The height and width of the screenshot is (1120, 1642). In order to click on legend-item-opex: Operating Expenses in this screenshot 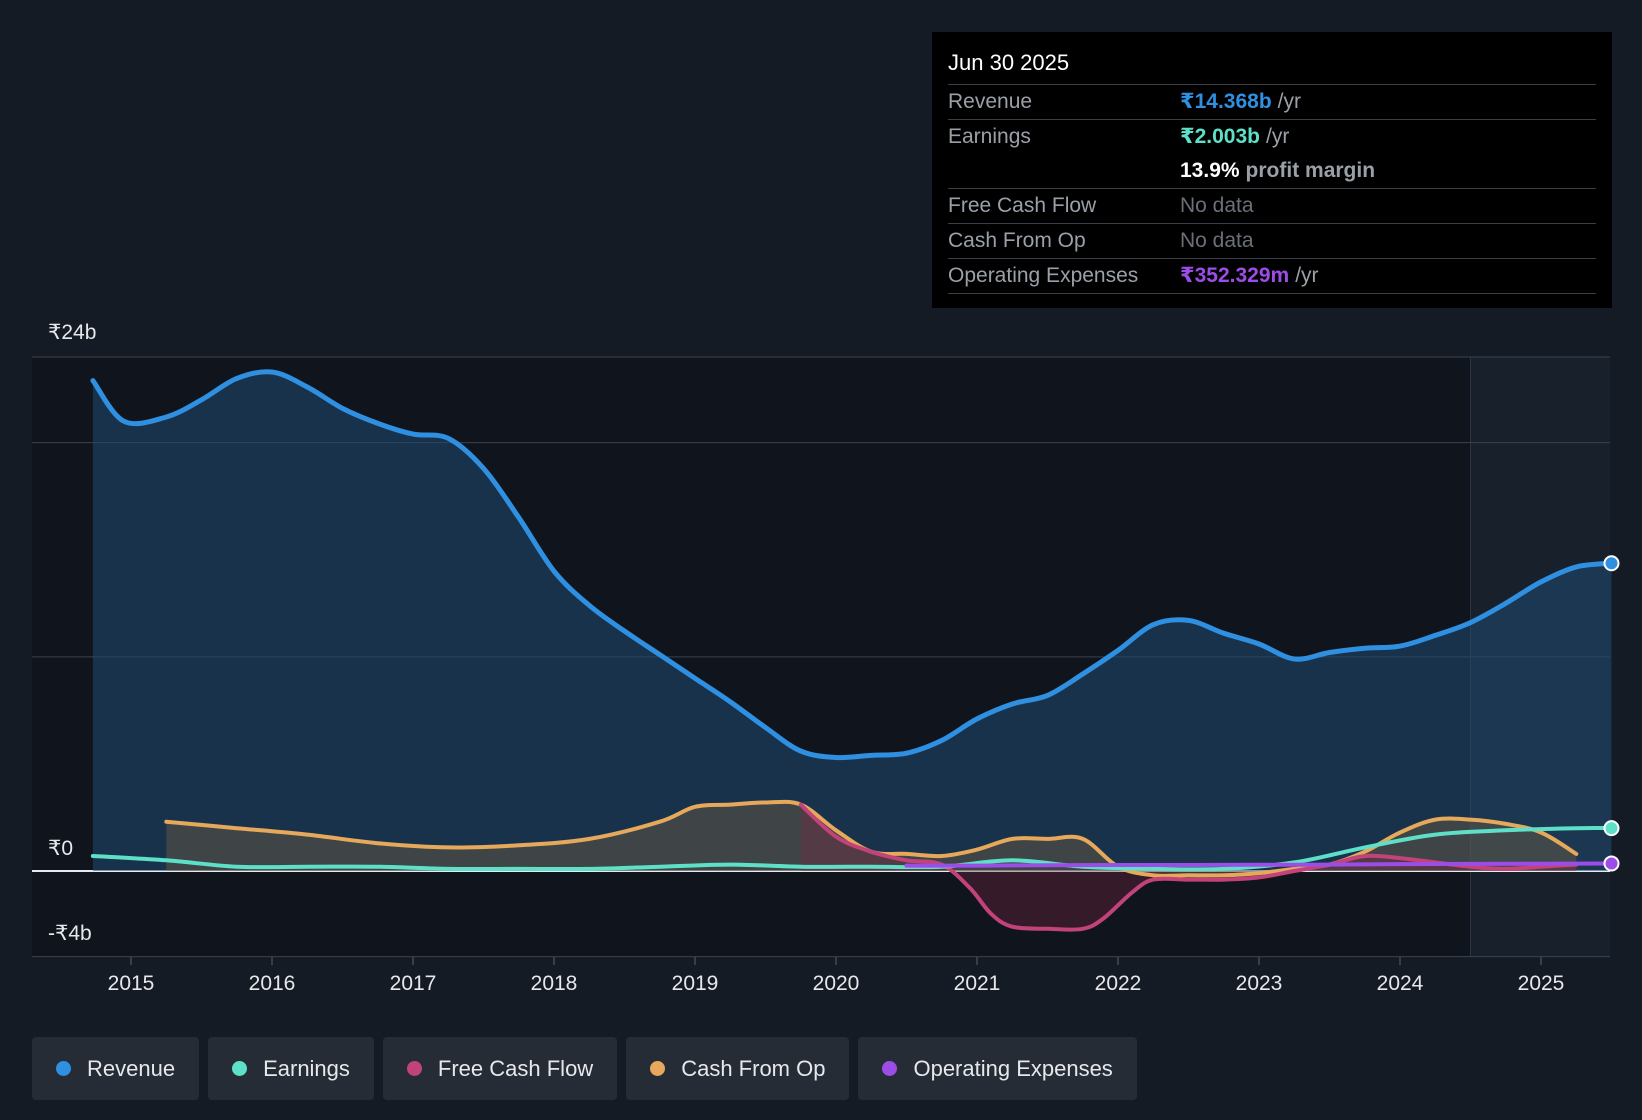, I will do `click(997, 1068)`.